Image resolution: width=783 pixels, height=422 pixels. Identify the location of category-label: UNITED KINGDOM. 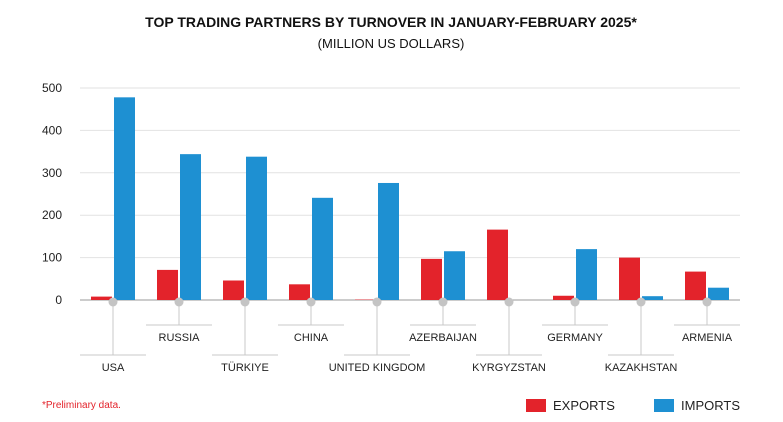
(377, 368).